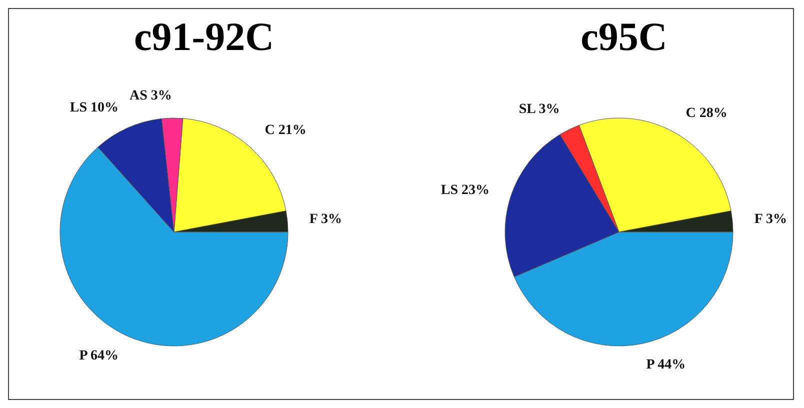  Describe the element at coordinates (465, 190) in the screenshot. I see `slice-label: LS 23%` at that location.